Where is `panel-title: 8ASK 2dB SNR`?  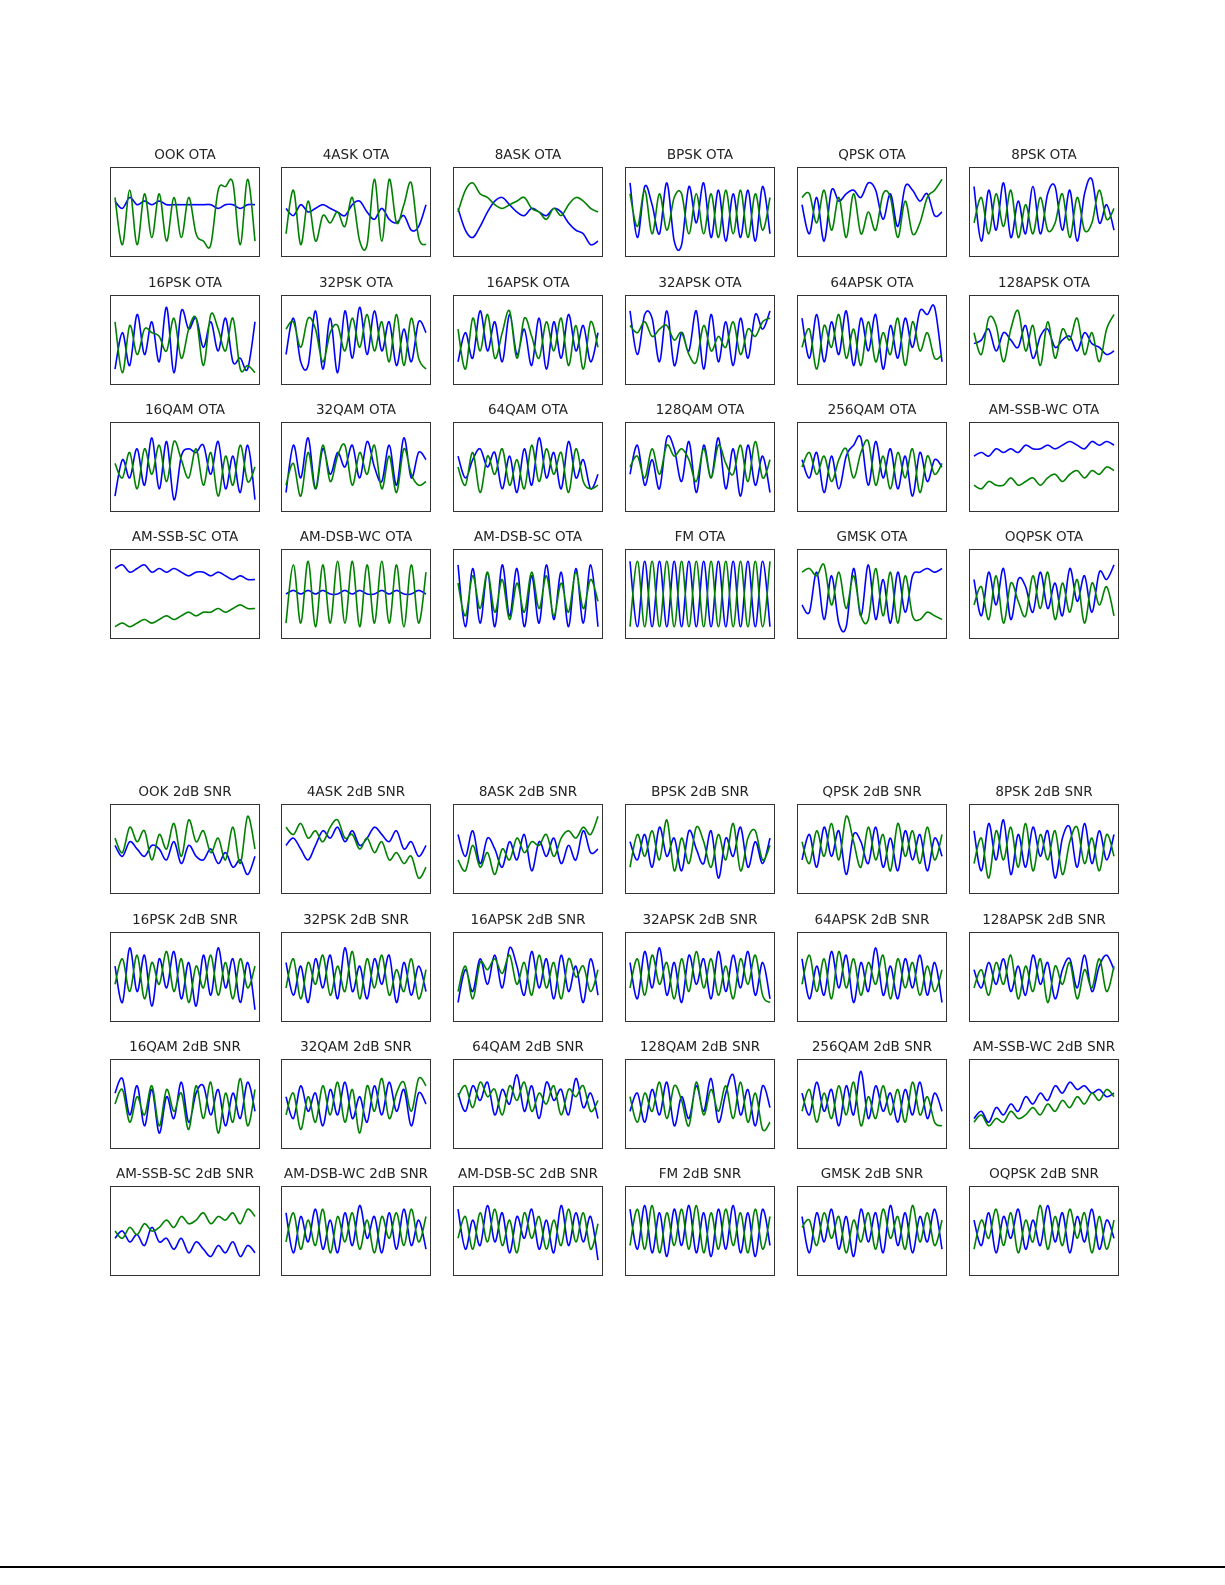
panel-title: 8ASK 2dB SNR is located at coordinates (528, 792).